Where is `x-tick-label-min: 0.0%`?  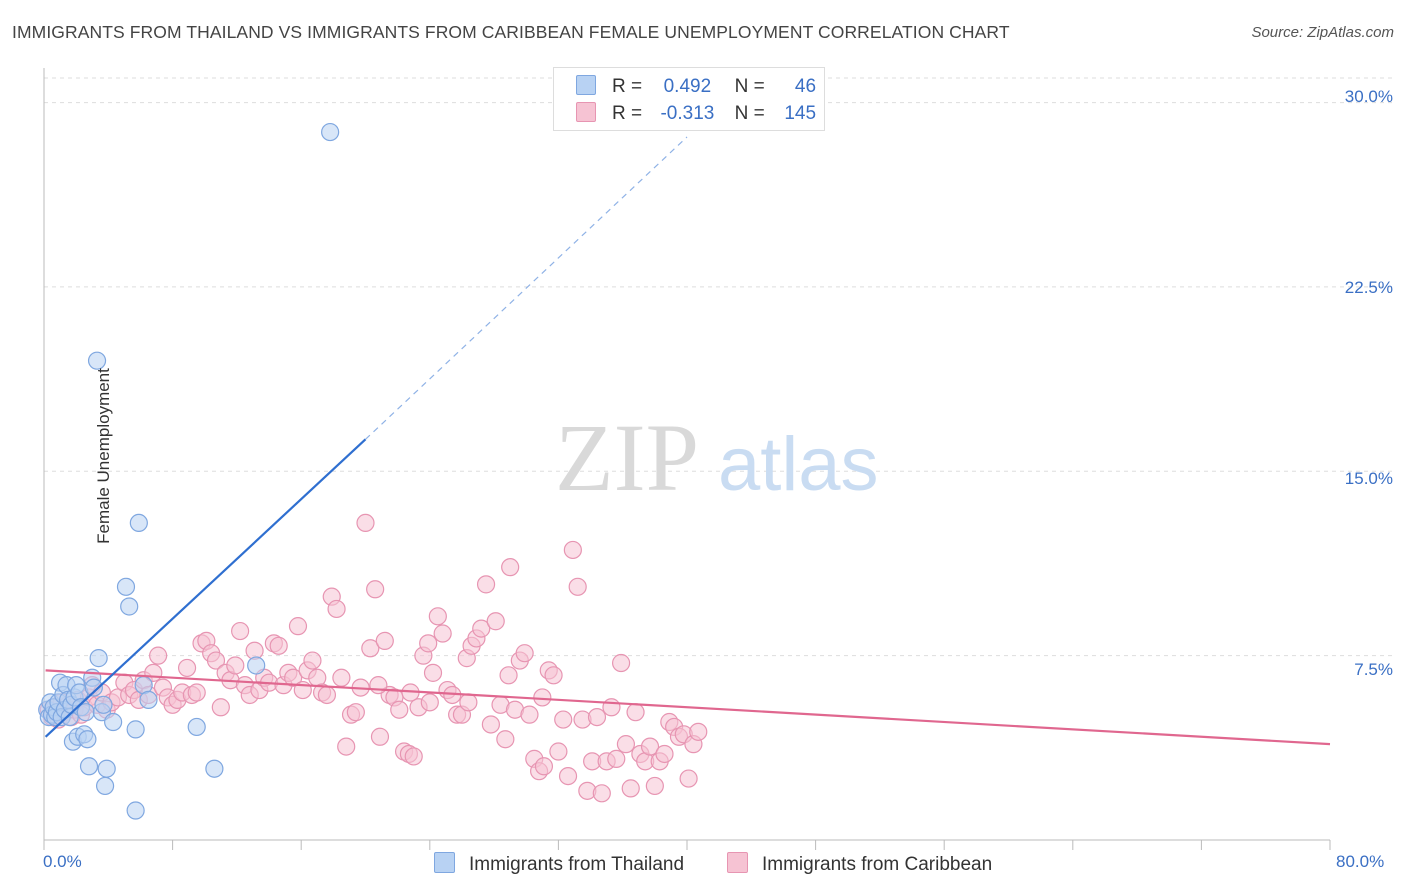 x-tick-label-min: 0.0% is located at coordinates (62, 861).